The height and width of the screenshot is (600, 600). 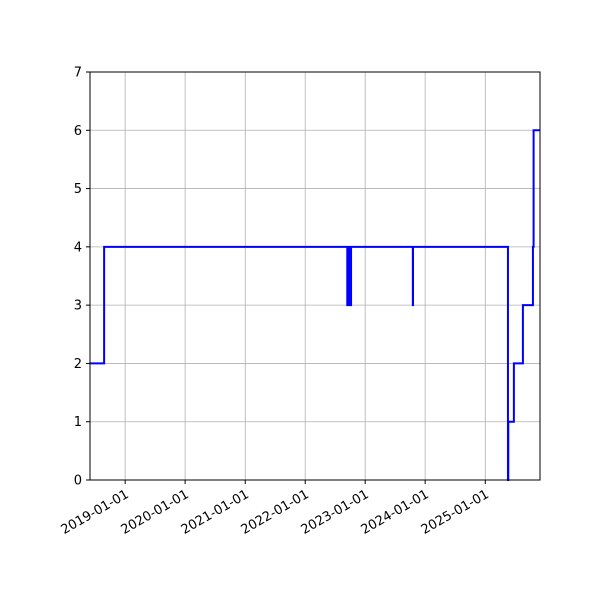 What do you see at coordinates (78, 364) in the screenshot?
I see `y-tick-label: 2` at bounding box center [78, 364].